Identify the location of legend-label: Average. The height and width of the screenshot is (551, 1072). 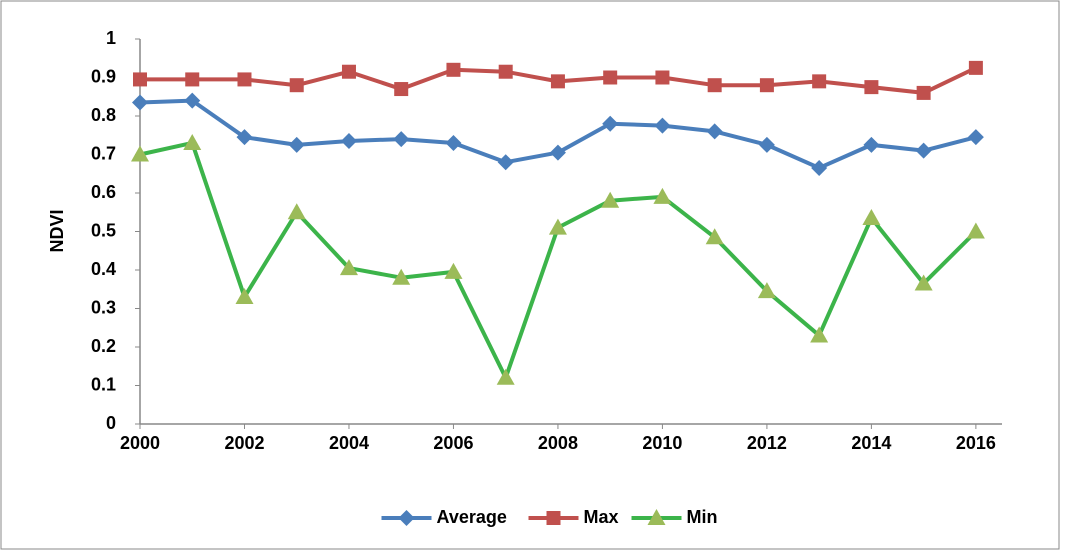
(472, 517).